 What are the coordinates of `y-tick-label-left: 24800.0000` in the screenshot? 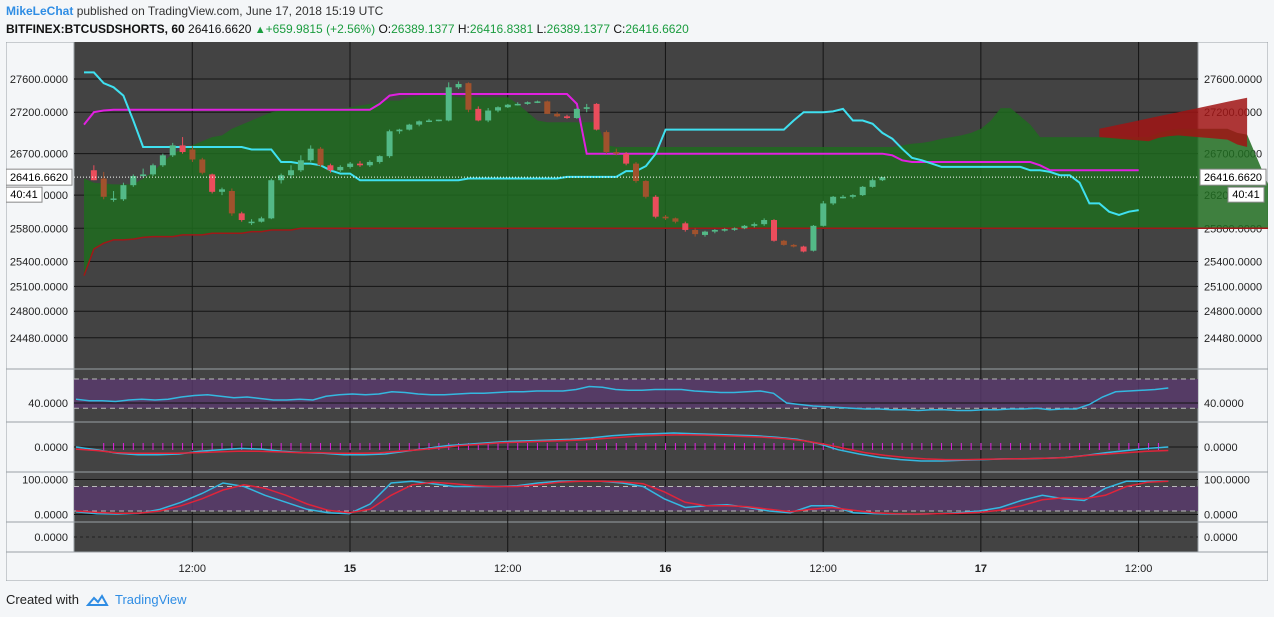 It's located at (39, 312).